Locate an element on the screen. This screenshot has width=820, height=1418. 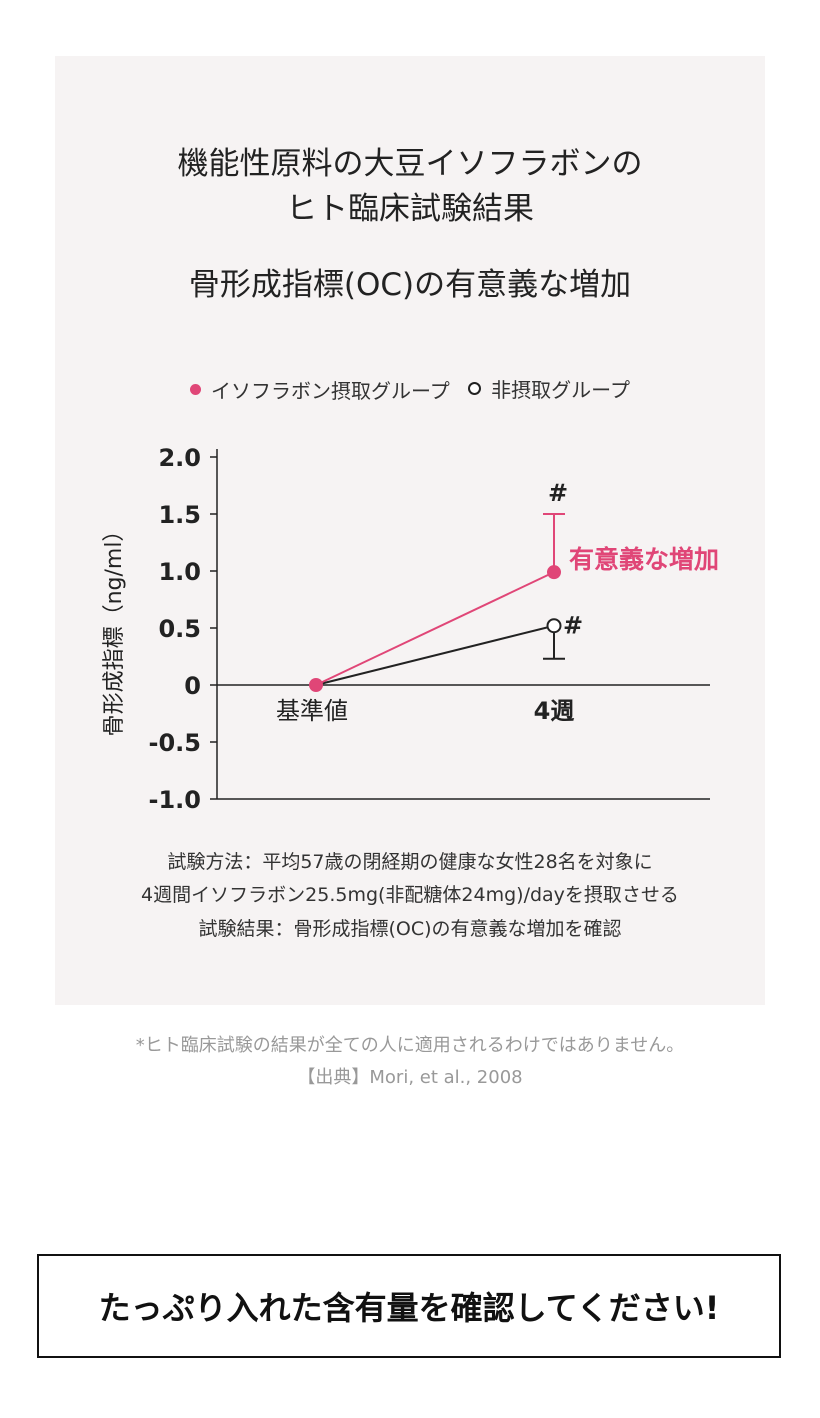
chart-subtitle: 骨形成指標(OC)の有意義な増加 is located at coordinates (410, 285).